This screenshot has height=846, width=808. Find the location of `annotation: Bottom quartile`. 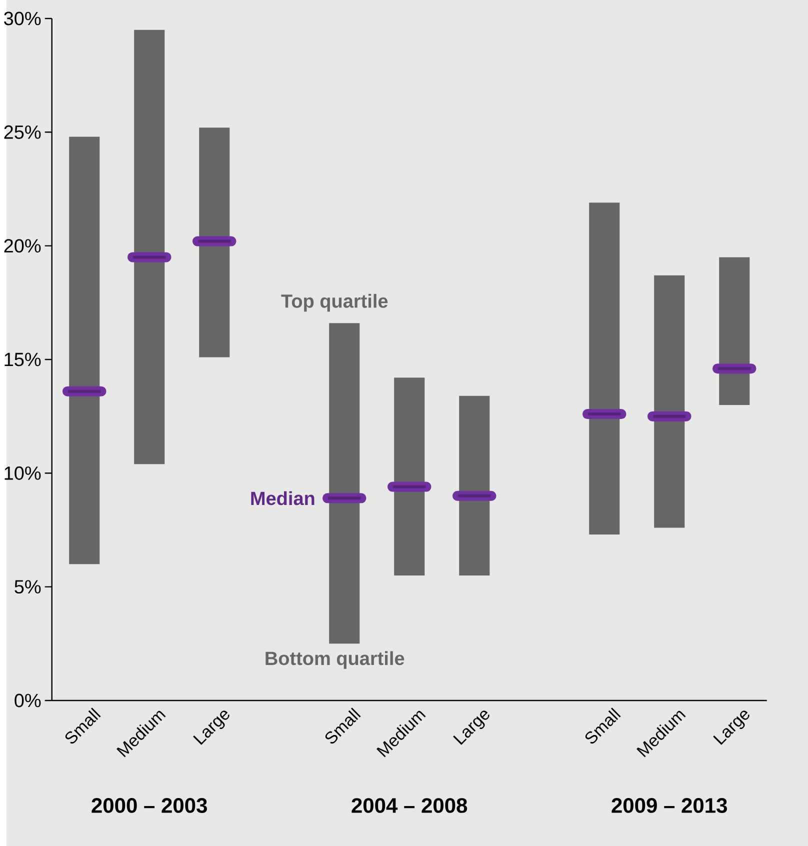

annotation: Bottom quartile is located at coordinates (335, 660).